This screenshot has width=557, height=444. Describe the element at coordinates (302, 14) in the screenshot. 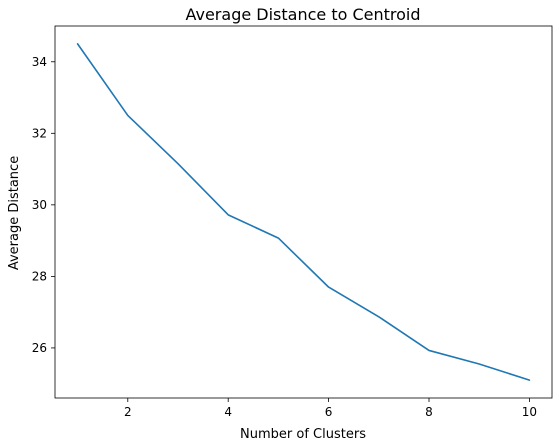

I see `chart-title: Average Distance to Centroid` at that location.